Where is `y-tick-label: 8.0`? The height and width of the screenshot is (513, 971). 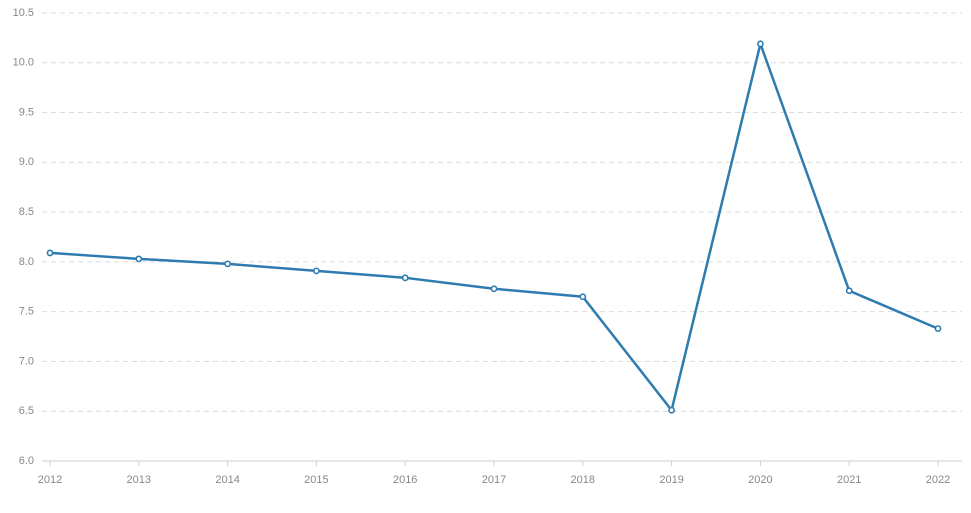
y-tick-label: 8.0 is located at coordinates (26, 262).